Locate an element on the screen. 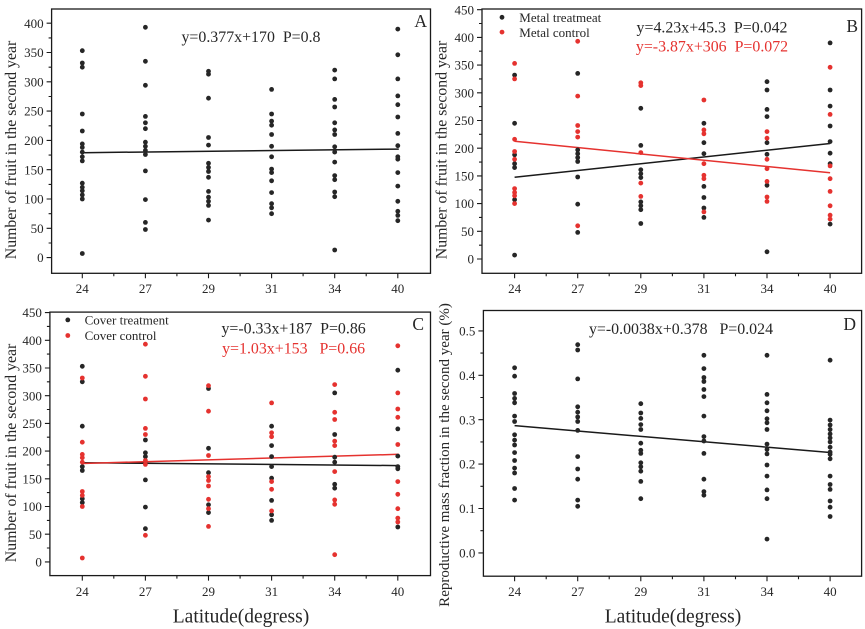 This screenshot has height=629, width=865. svg-text: 0.1 is located at coordinates (467, 508).